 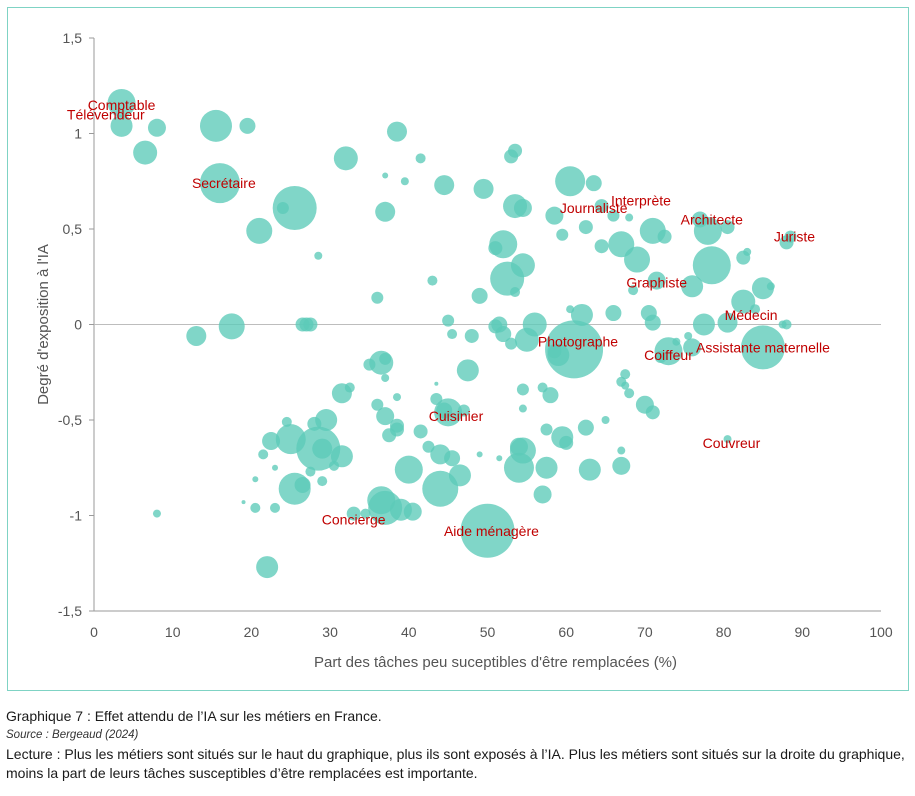 What do you see at coordinates (73, 38) in the screenshot?
I see `y-tick-label: 1,5` at bounding box center [73, 38].